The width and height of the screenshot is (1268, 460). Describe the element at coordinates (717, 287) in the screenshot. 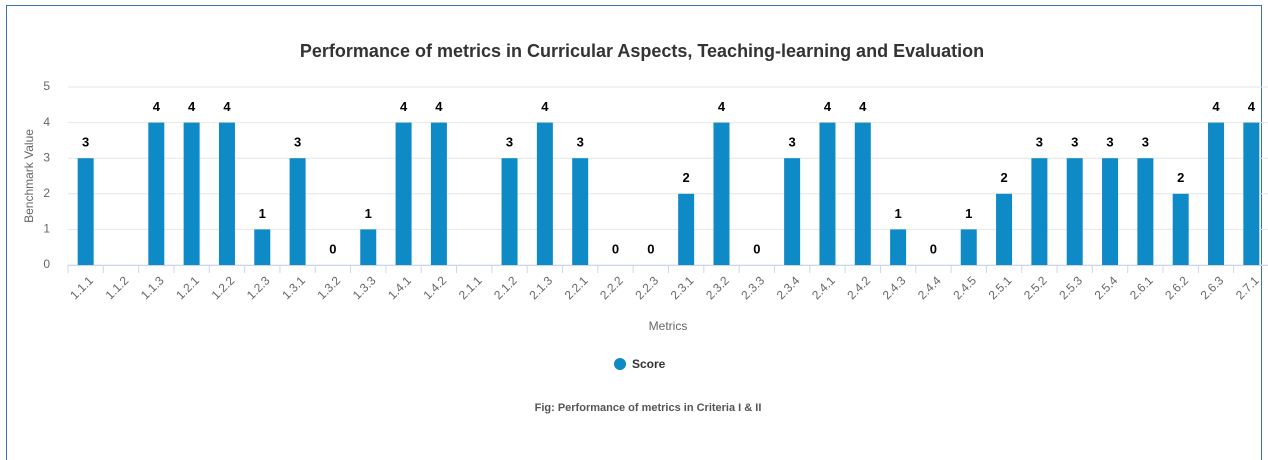

I see `x-tick-label: 2.3.2` at that location.